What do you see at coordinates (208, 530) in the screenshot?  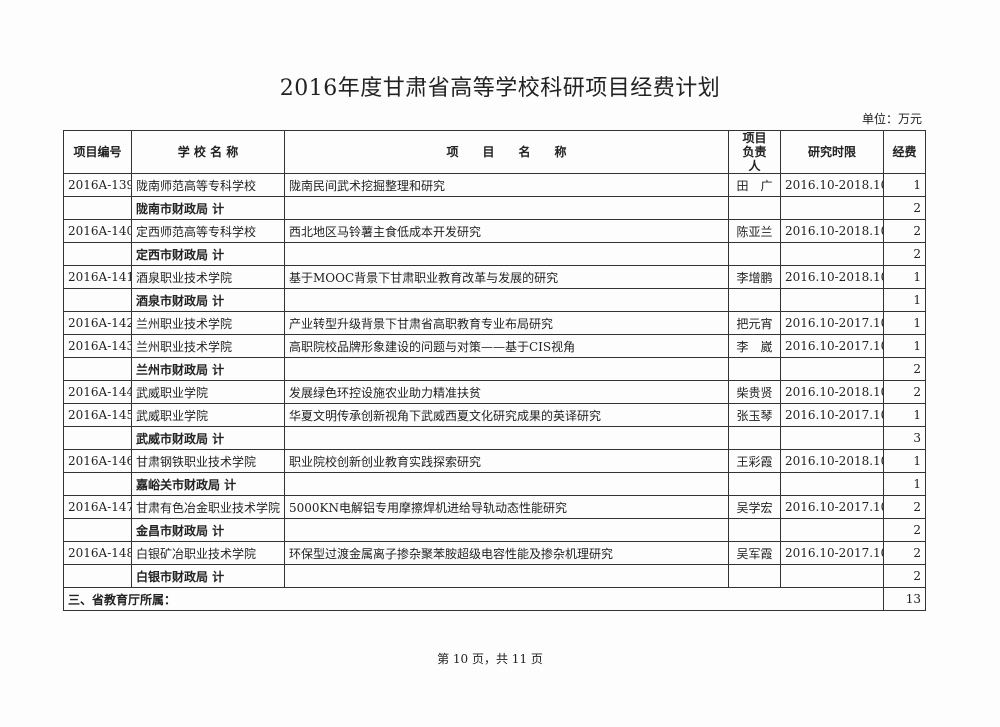 I see `cell-school: 金昌市财政局 计` at bounding box center [208, 530].